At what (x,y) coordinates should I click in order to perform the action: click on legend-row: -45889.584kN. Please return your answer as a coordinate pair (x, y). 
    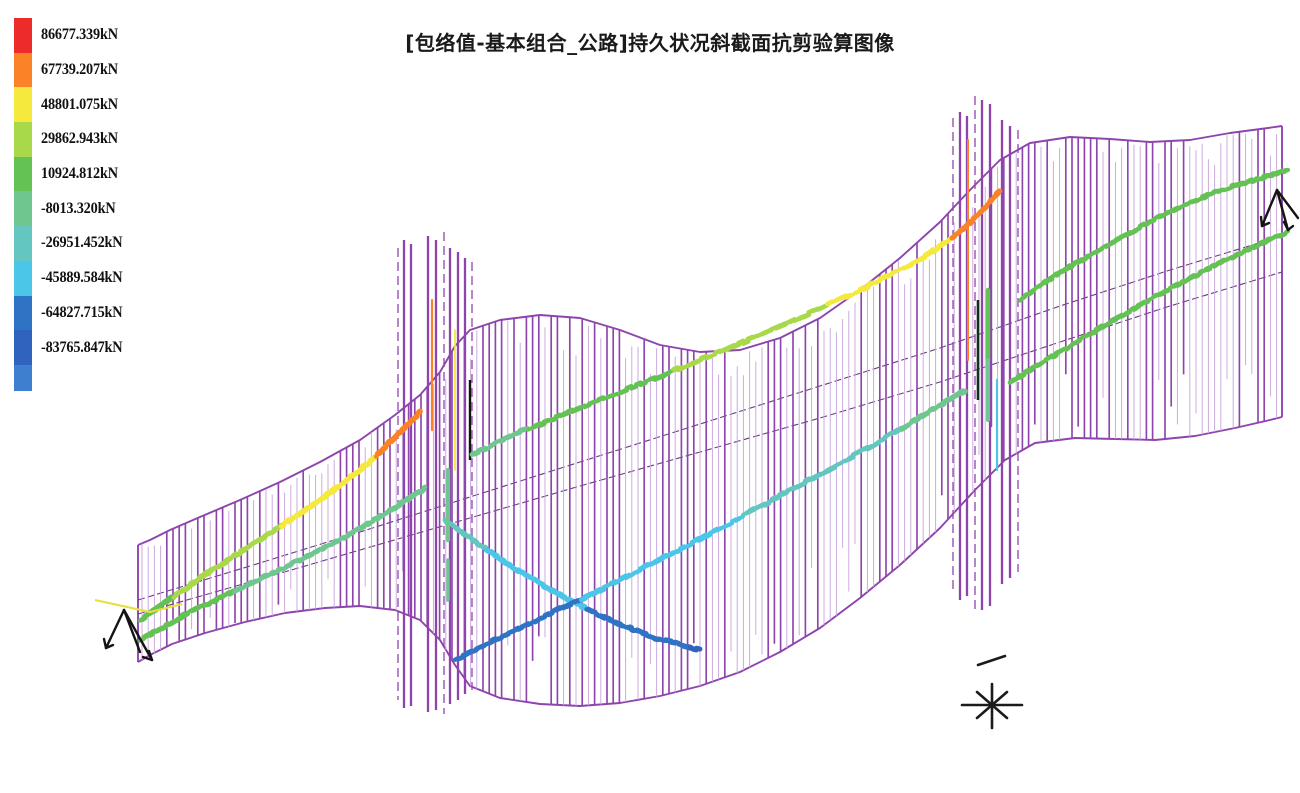
    Looking at the image, I should click on (99, 278).